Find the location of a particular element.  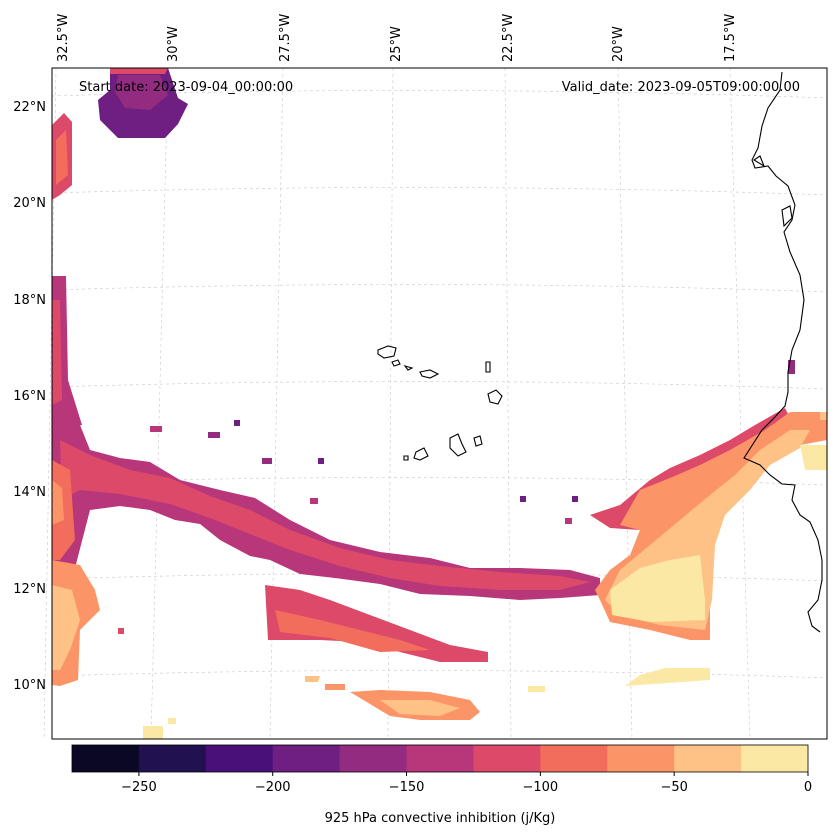

lon-label: 22.5°W is located at coordinates (508, 38).